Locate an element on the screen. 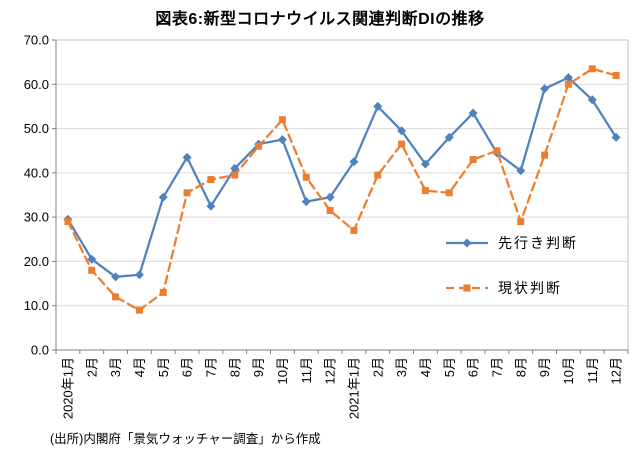 Image resolution: width=640 pixels, height=461 pixels. y-tick-label: 10.0 is located at coordinates (36, 305).